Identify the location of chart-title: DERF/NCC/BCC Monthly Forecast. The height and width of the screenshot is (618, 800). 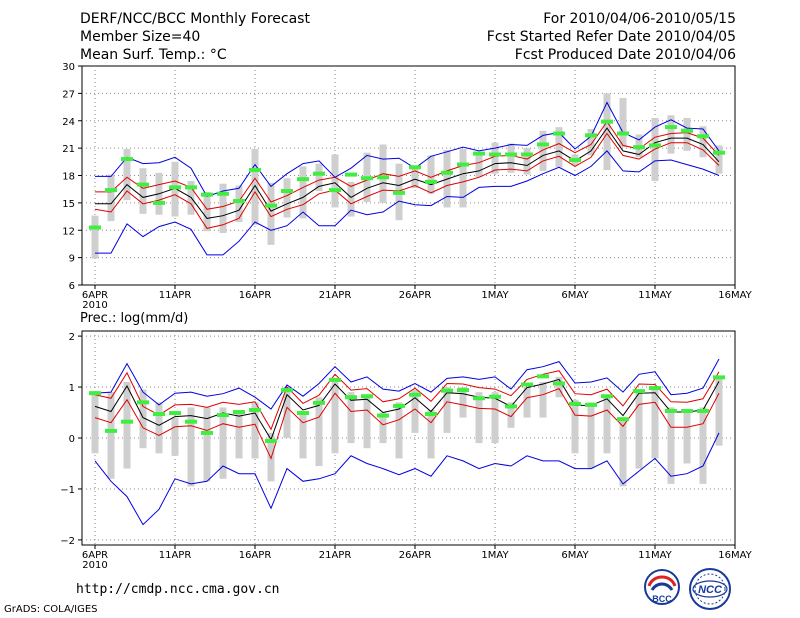
(195, 19).